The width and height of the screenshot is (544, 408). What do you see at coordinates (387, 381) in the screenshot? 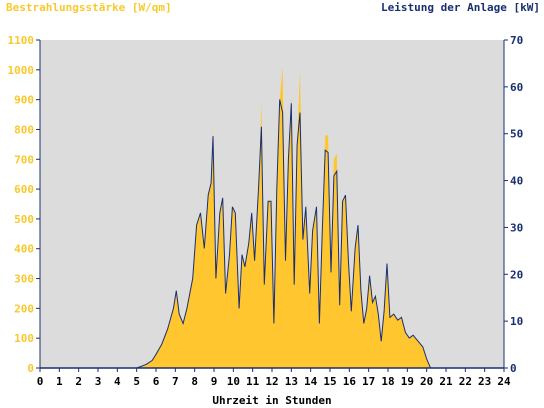
I see `x-tick-label: 18` at bounding box center [387, 381].